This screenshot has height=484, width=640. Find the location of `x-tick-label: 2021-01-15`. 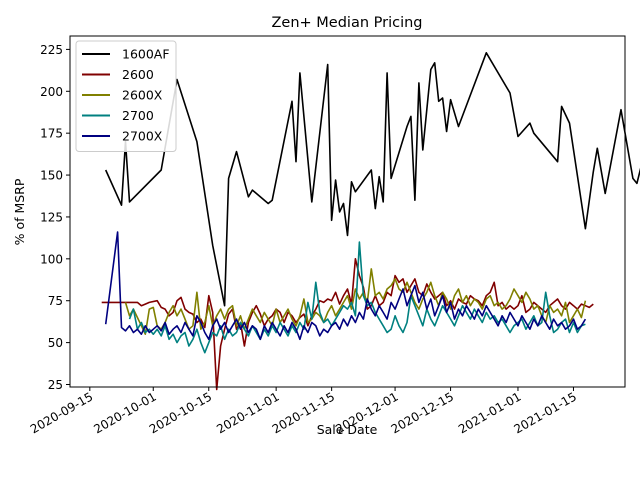

x-tick-label: 2021-01-15 is located at coordinates (545, 412).